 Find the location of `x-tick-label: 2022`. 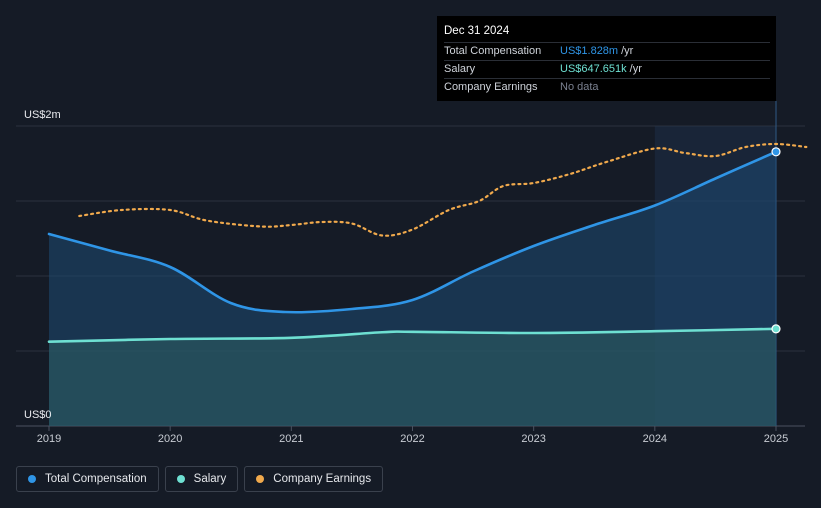

x-tick-label: 2022 is located at coordinates (412, 439).